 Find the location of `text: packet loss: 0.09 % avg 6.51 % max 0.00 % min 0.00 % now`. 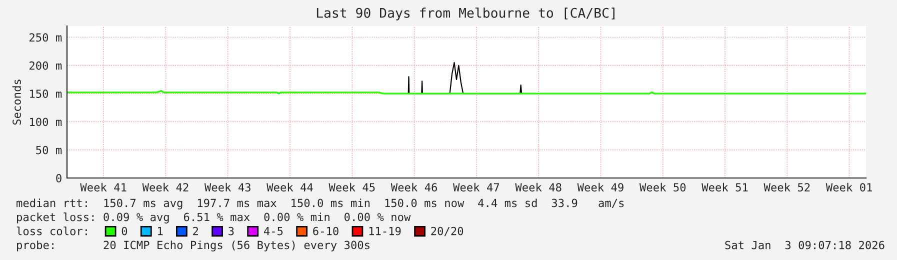

text: packet loss: 0.09 % avg 6.51 % max 0.00 % min 0.00 % now is located at coordinates (214, 218).